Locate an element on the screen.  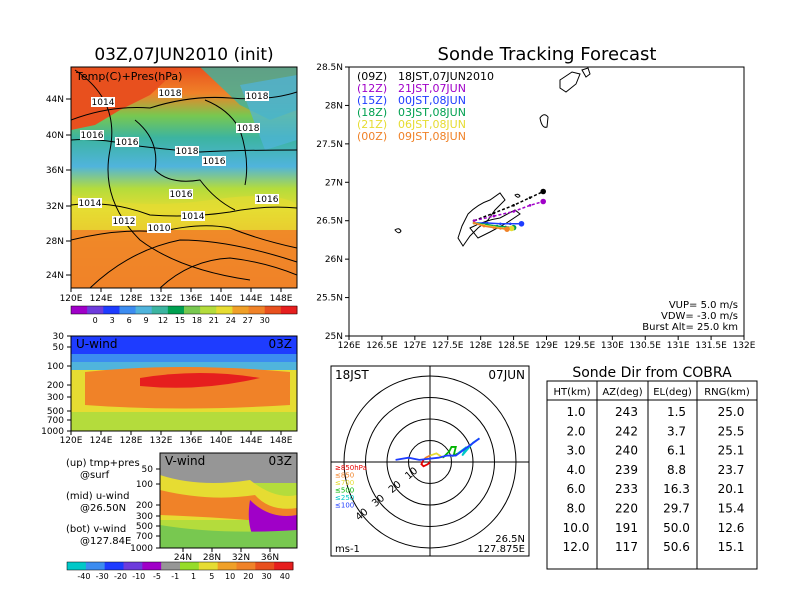
track-legend-time: 06JST,08JUN is located at coordinates (432, 124).